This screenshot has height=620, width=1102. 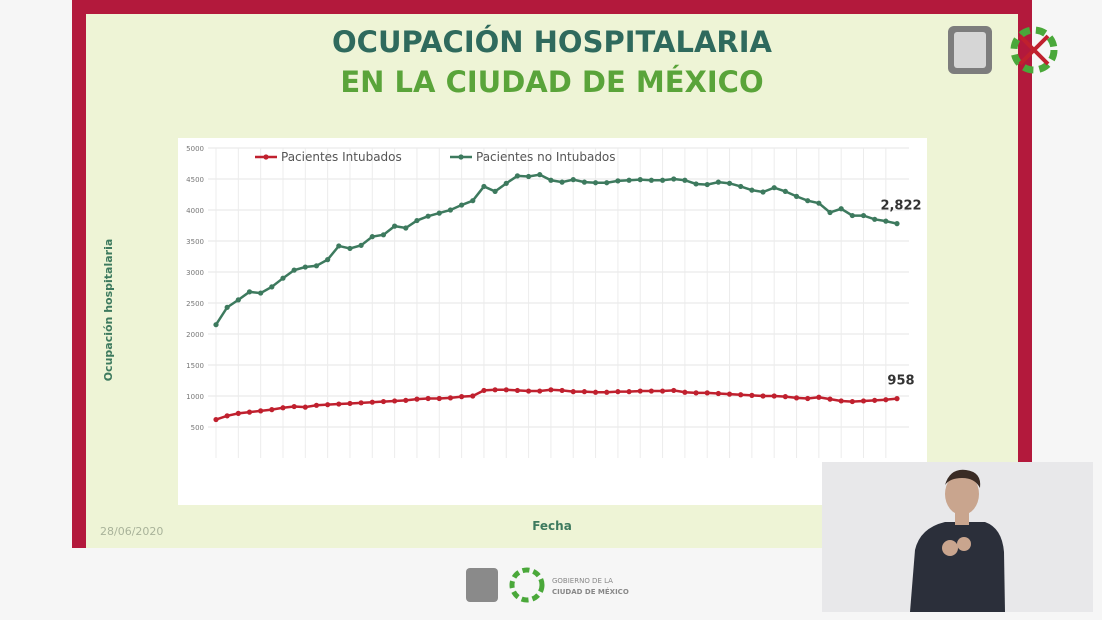 I want to click on footer-logo, so click(x=505, y=585).